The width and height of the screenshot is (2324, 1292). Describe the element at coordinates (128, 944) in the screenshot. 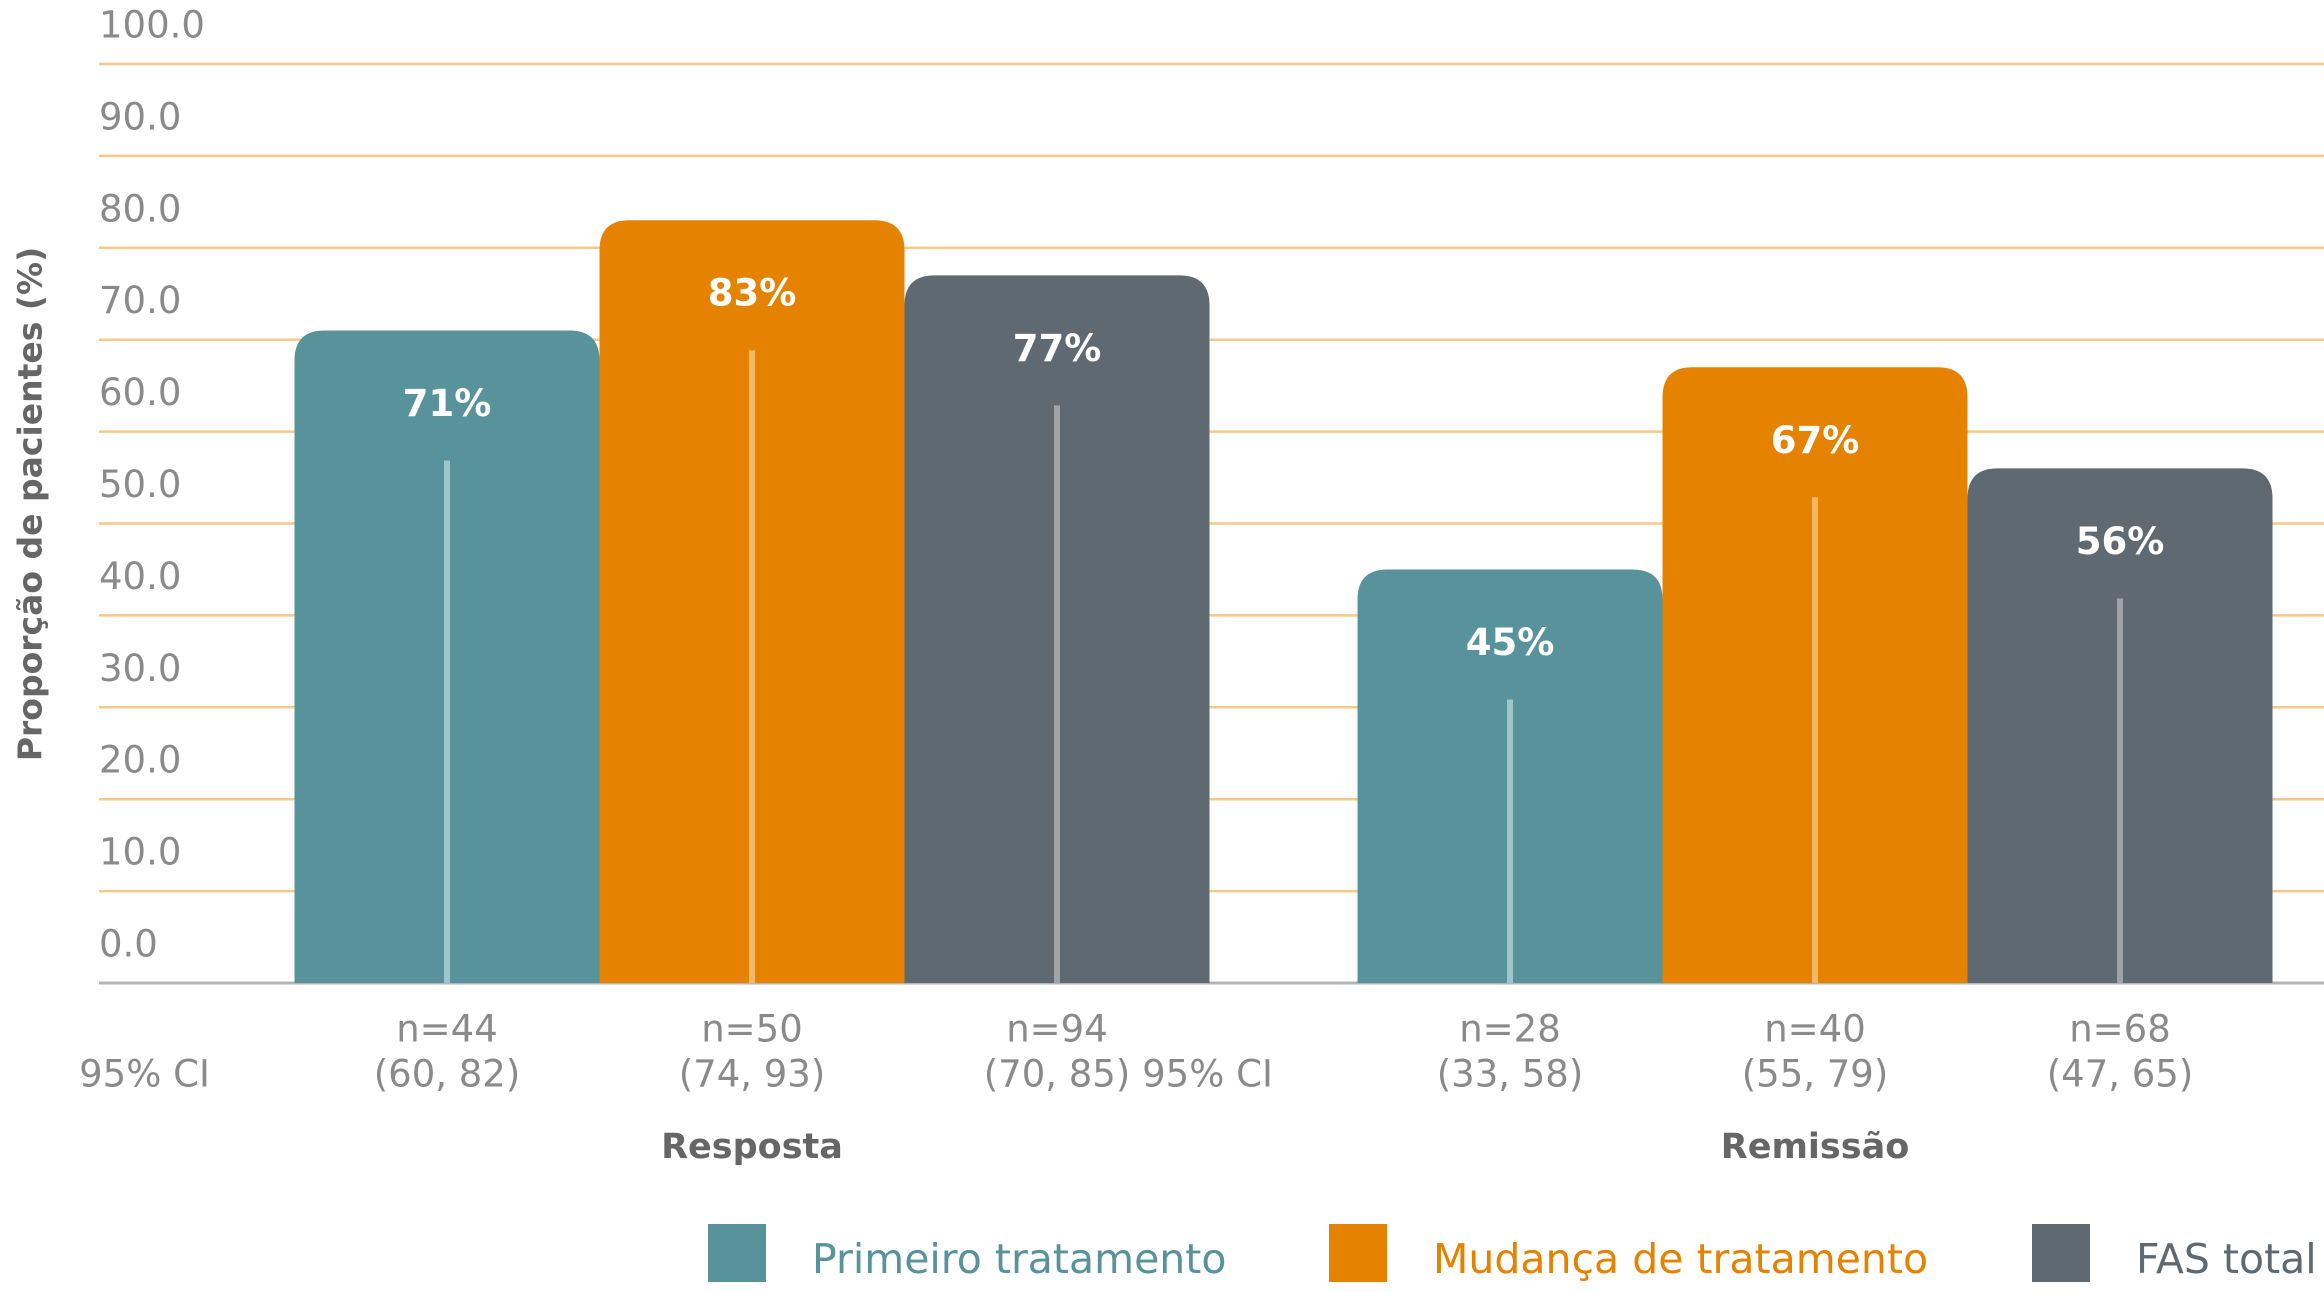

I see `y-tick-label: 0.0` at that location.